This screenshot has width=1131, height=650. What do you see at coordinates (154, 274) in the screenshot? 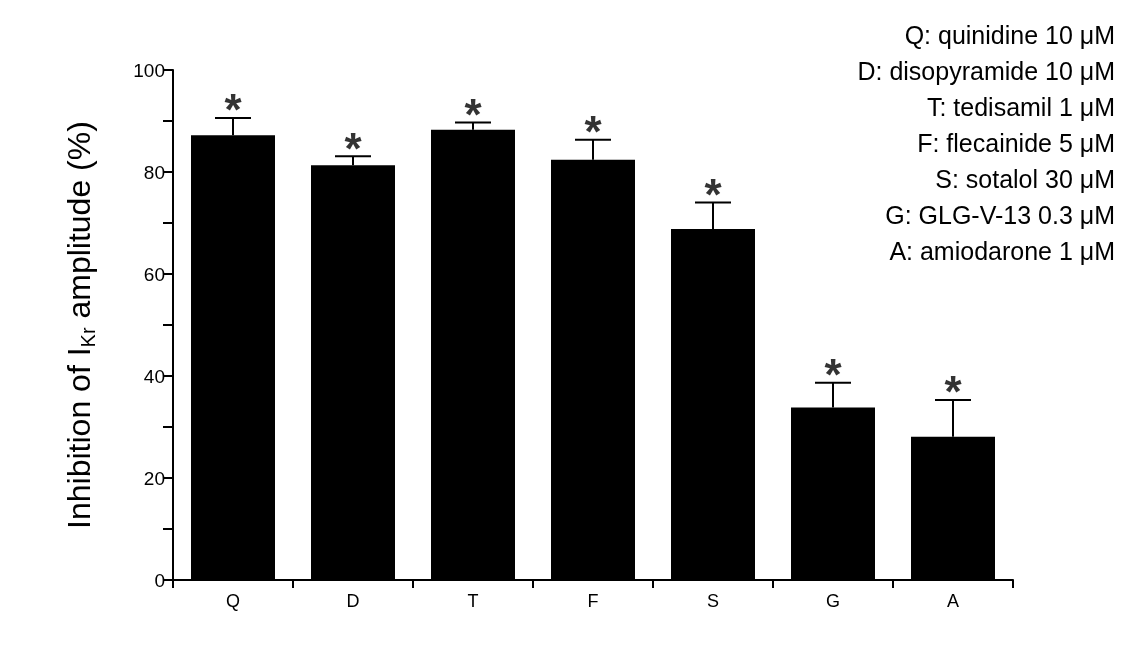
I see `y-tick-label: 60` at bounding box center [154, 274].